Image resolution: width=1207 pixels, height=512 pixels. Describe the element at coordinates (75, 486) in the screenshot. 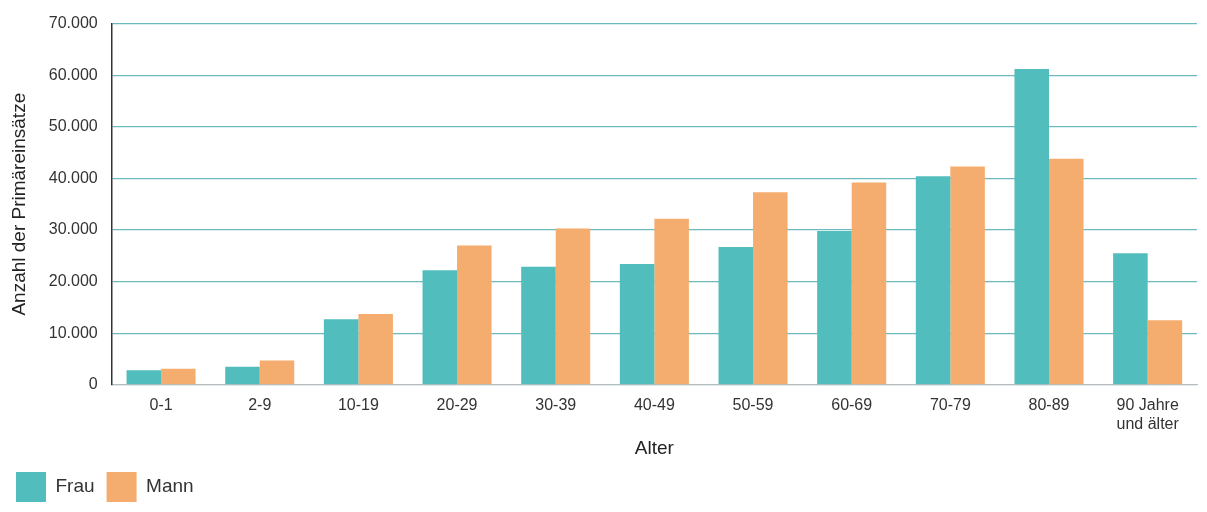

I see `legend-label: Frau` at that location.